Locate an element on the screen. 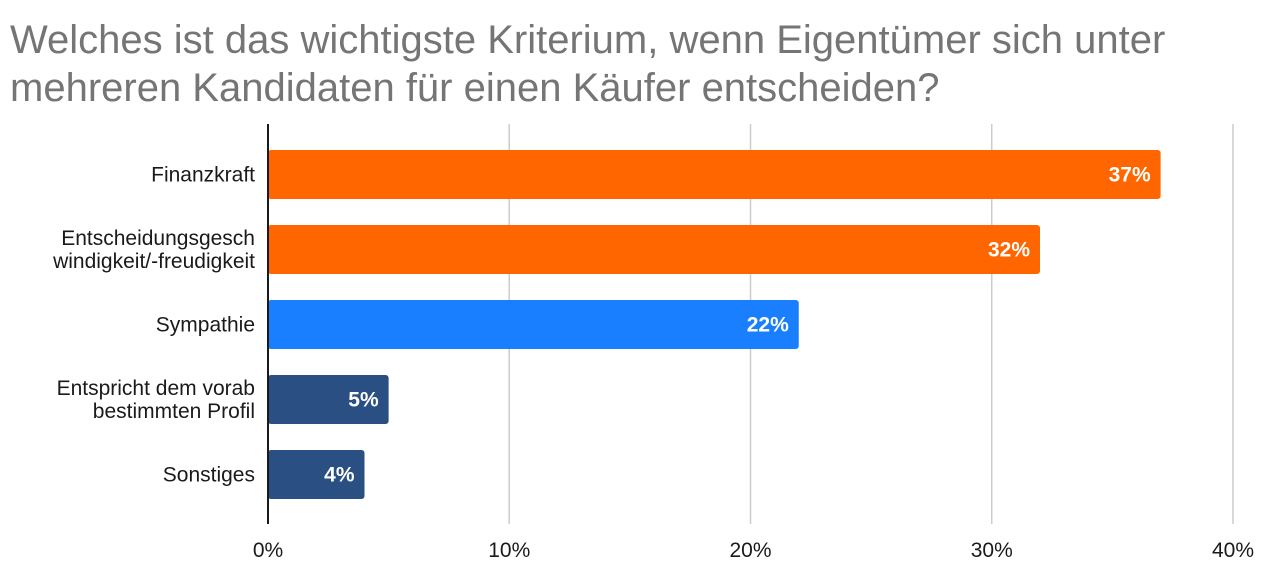  x-tick-label: 10% is located at coordinates (509, 550).